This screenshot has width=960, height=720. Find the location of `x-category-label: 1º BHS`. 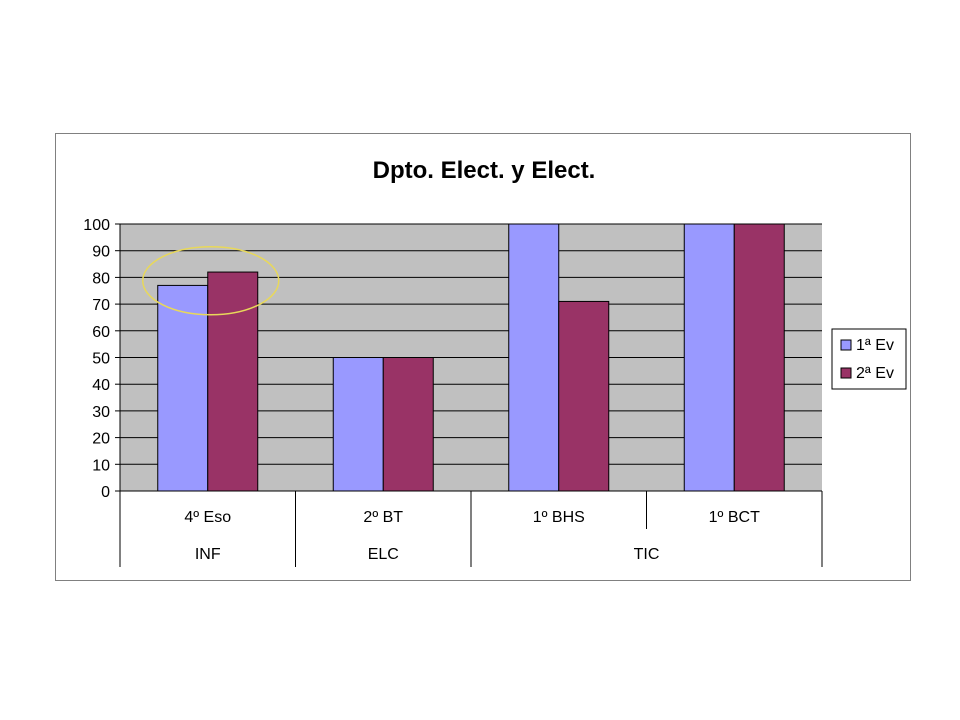

x-category-label: 1º BHS is located at coordinates (559, 517).